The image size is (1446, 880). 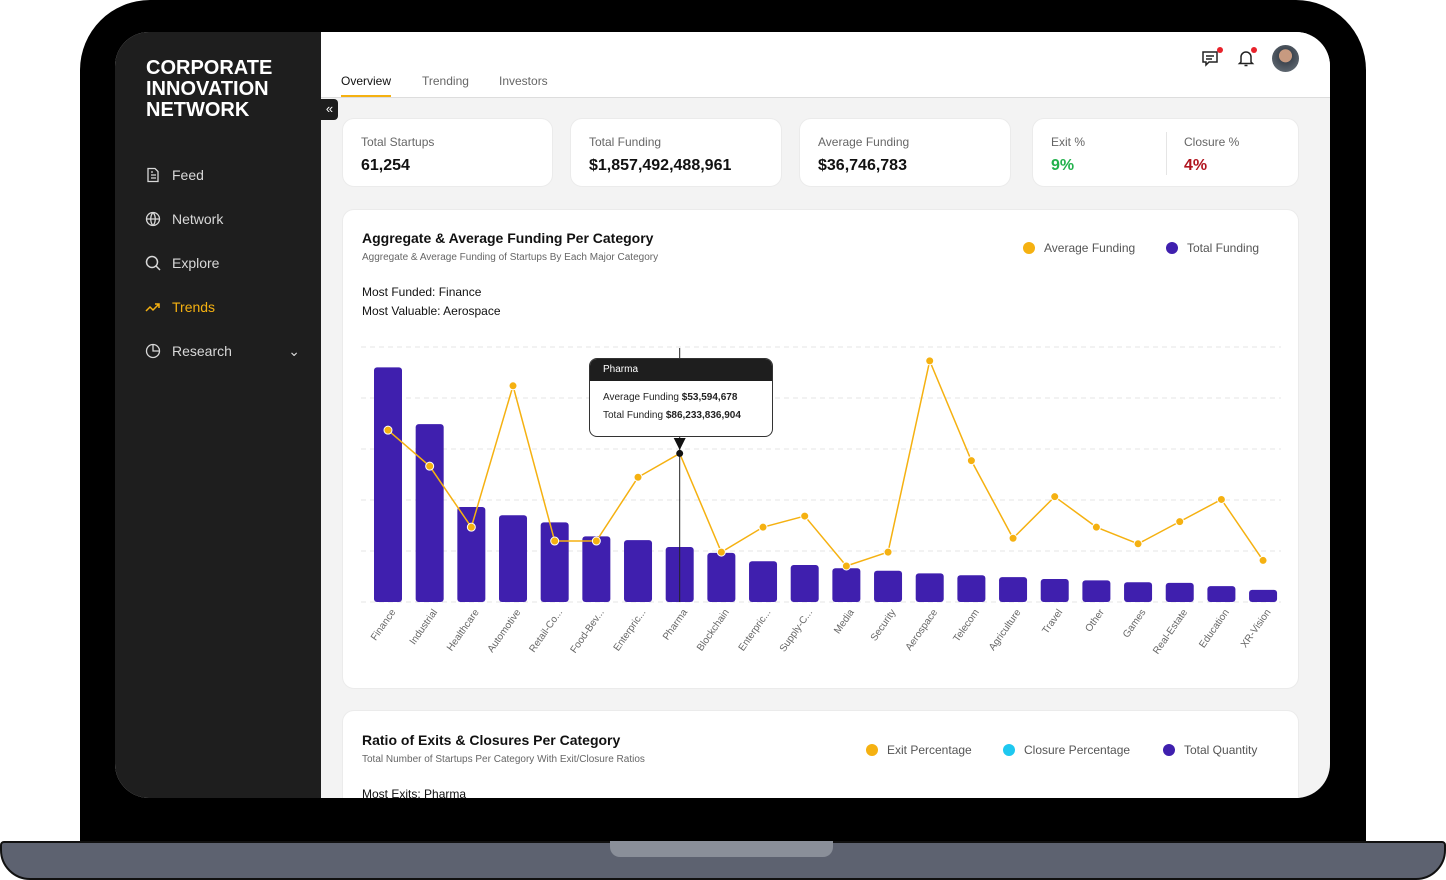 I want to click on legend-label: Total Quantity, so click(x=1221, y=750).